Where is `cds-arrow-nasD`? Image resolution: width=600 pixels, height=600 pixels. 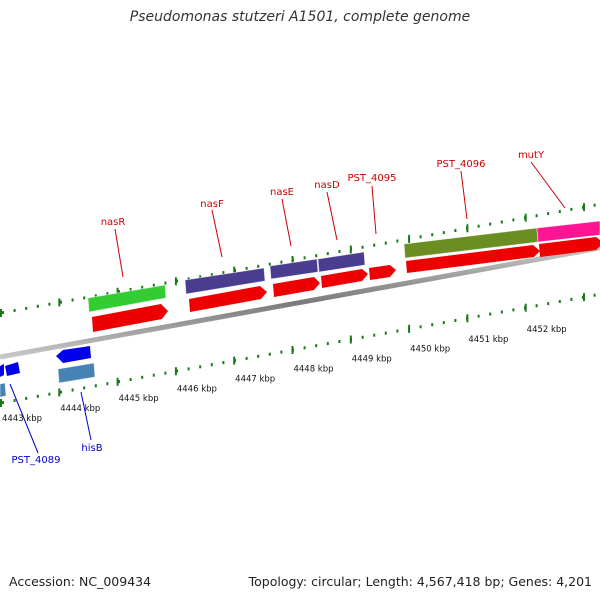 cds-arrow-nasD is located at coordinates (344, 278).